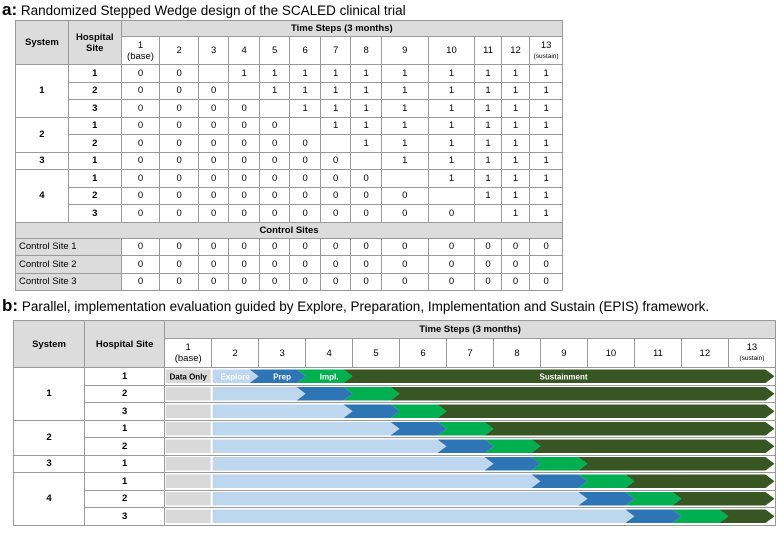  Describe the element at coordinates (546, 56) in the screenshot. I see `step-sustain-label: (sustain)` at that location.